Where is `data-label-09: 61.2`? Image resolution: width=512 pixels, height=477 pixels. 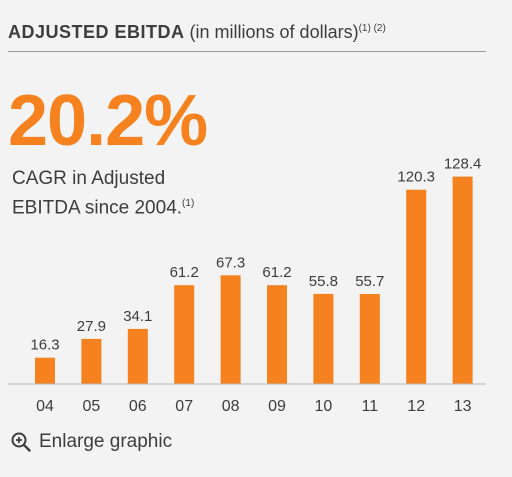
data-label-09: 61.2 is located at coordinates (276, 272).